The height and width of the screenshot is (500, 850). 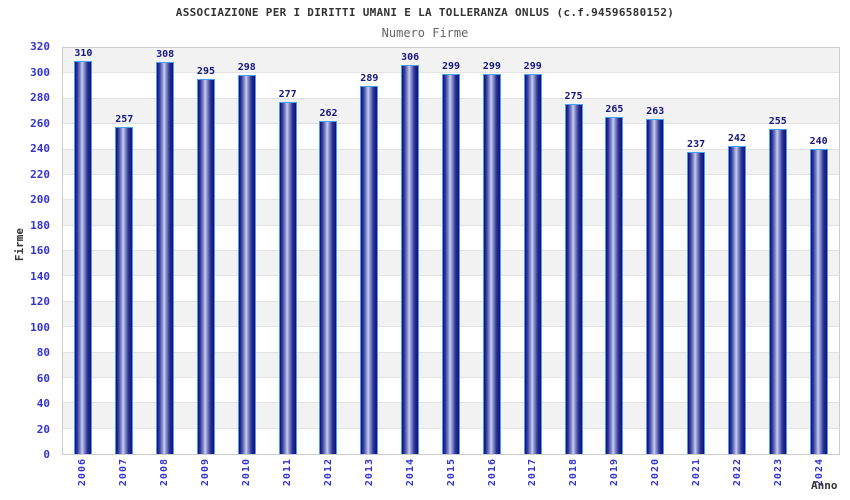 I want to click on bar-slot: 275, so click(x=573, y=251).